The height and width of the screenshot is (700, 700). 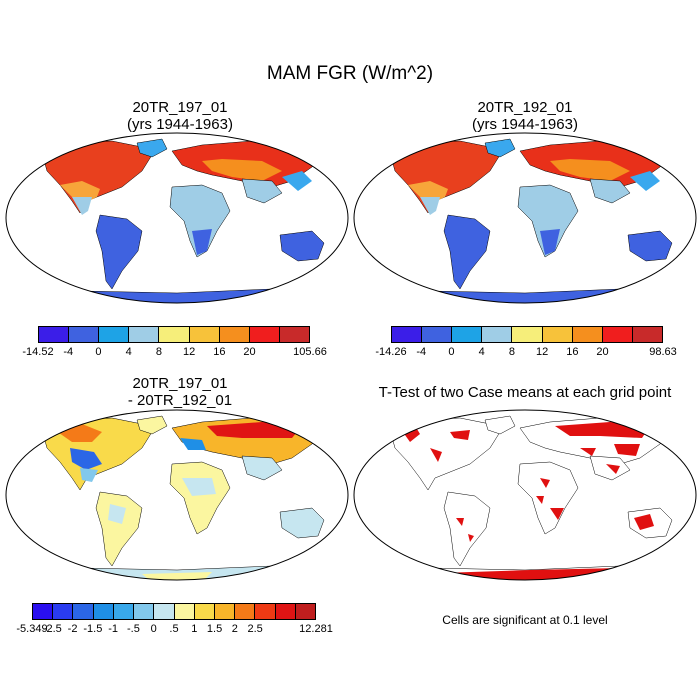 I want to click on colorbar-label: -1, so click(x=113, y=629).